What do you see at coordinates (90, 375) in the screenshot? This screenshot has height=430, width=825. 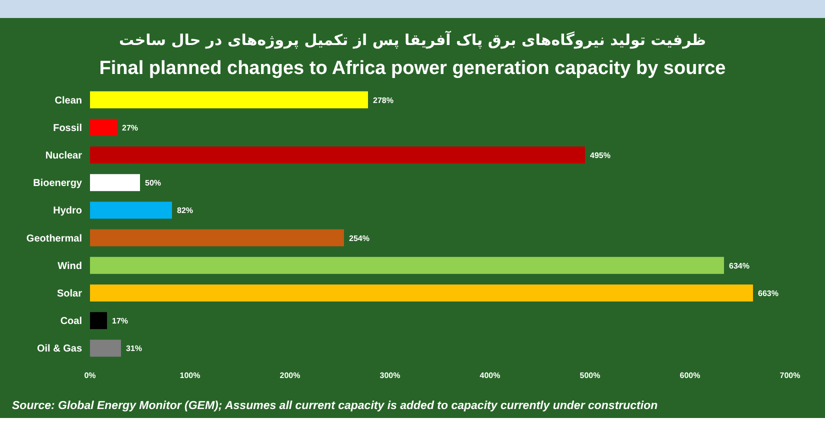 I see `x-tick-label: 0%` at bounding box center [90, 375].